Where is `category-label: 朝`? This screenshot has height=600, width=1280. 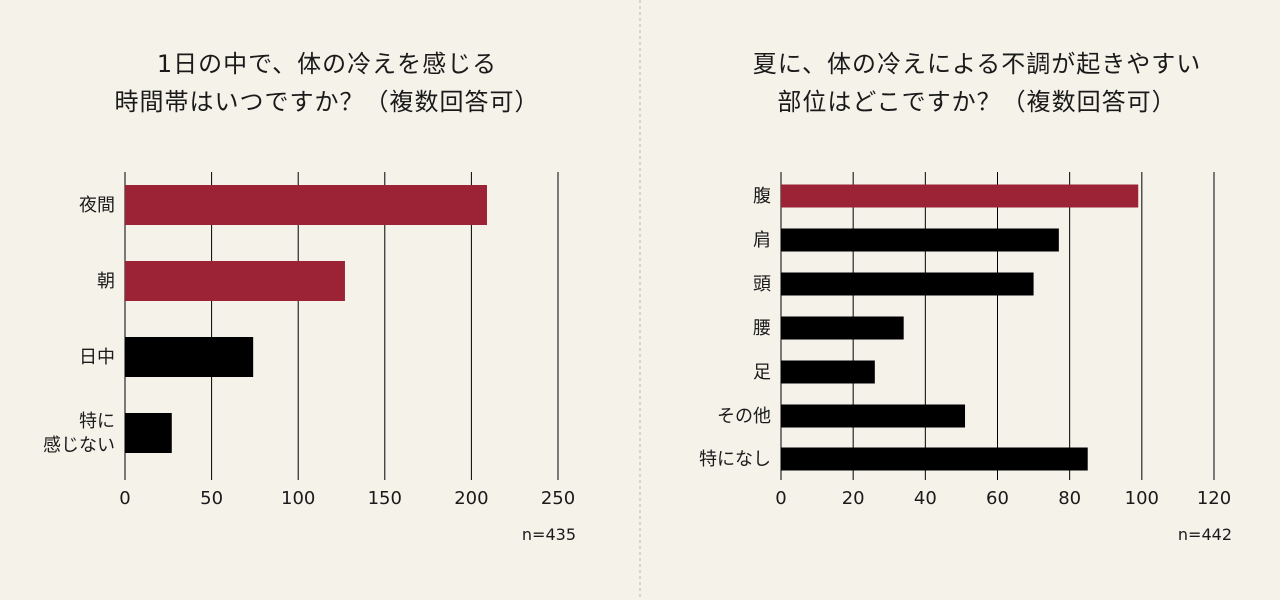
category-label: 朝 is located at coordinates (106, 281).